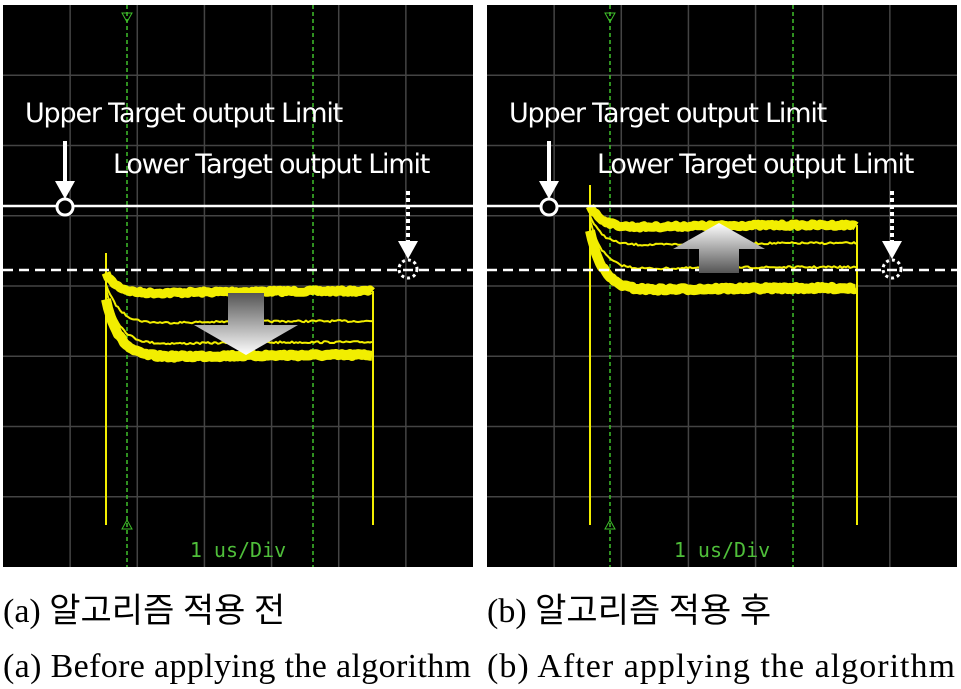 This screenshot has width=961, height=689. I want to click on caption-english: (a) Before applying the algorithm, so click(237, 666).